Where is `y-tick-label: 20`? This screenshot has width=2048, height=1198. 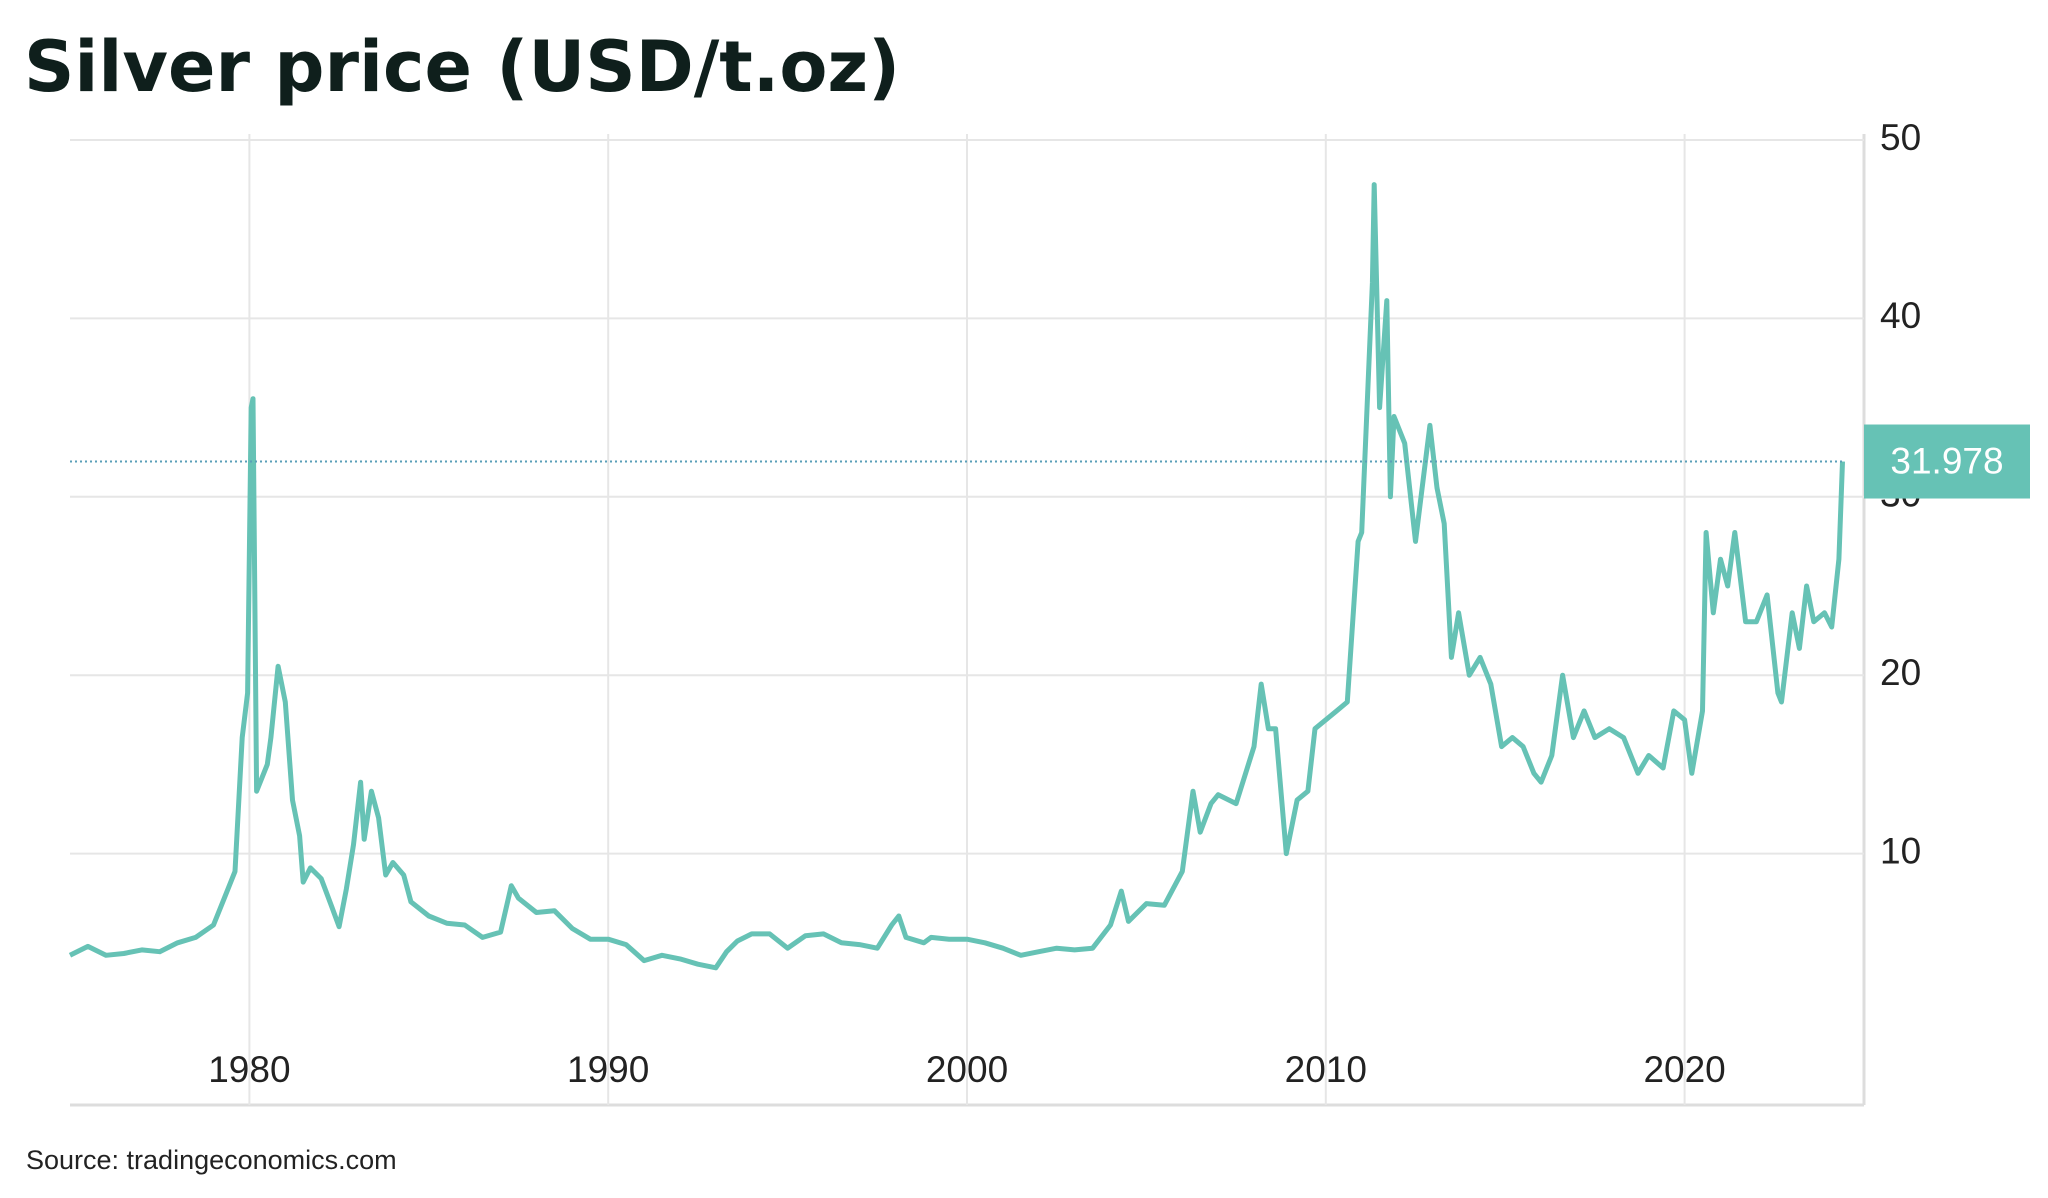
y-tick-label: 20 is located at coordinates (1900, 672).